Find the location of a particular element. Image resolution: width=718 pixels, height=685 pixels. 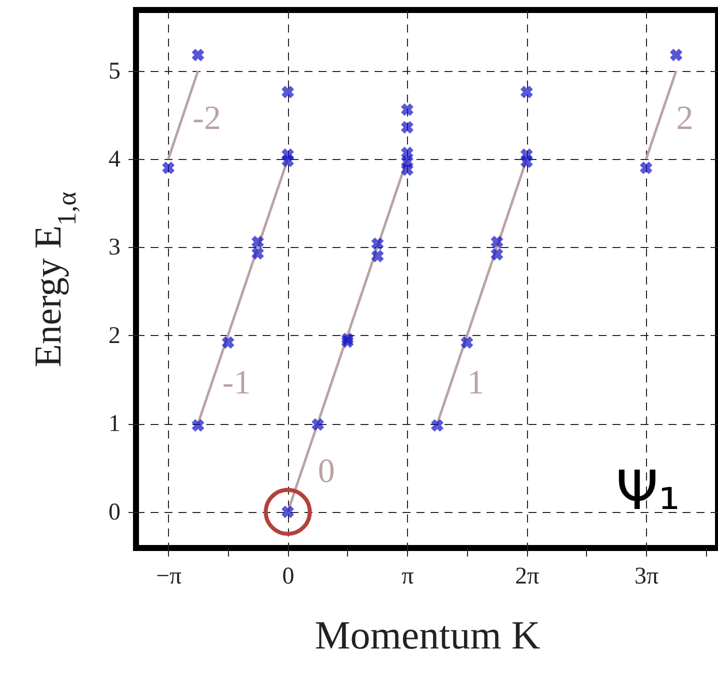

series-label: -2 is located at coordinates (206, 119).